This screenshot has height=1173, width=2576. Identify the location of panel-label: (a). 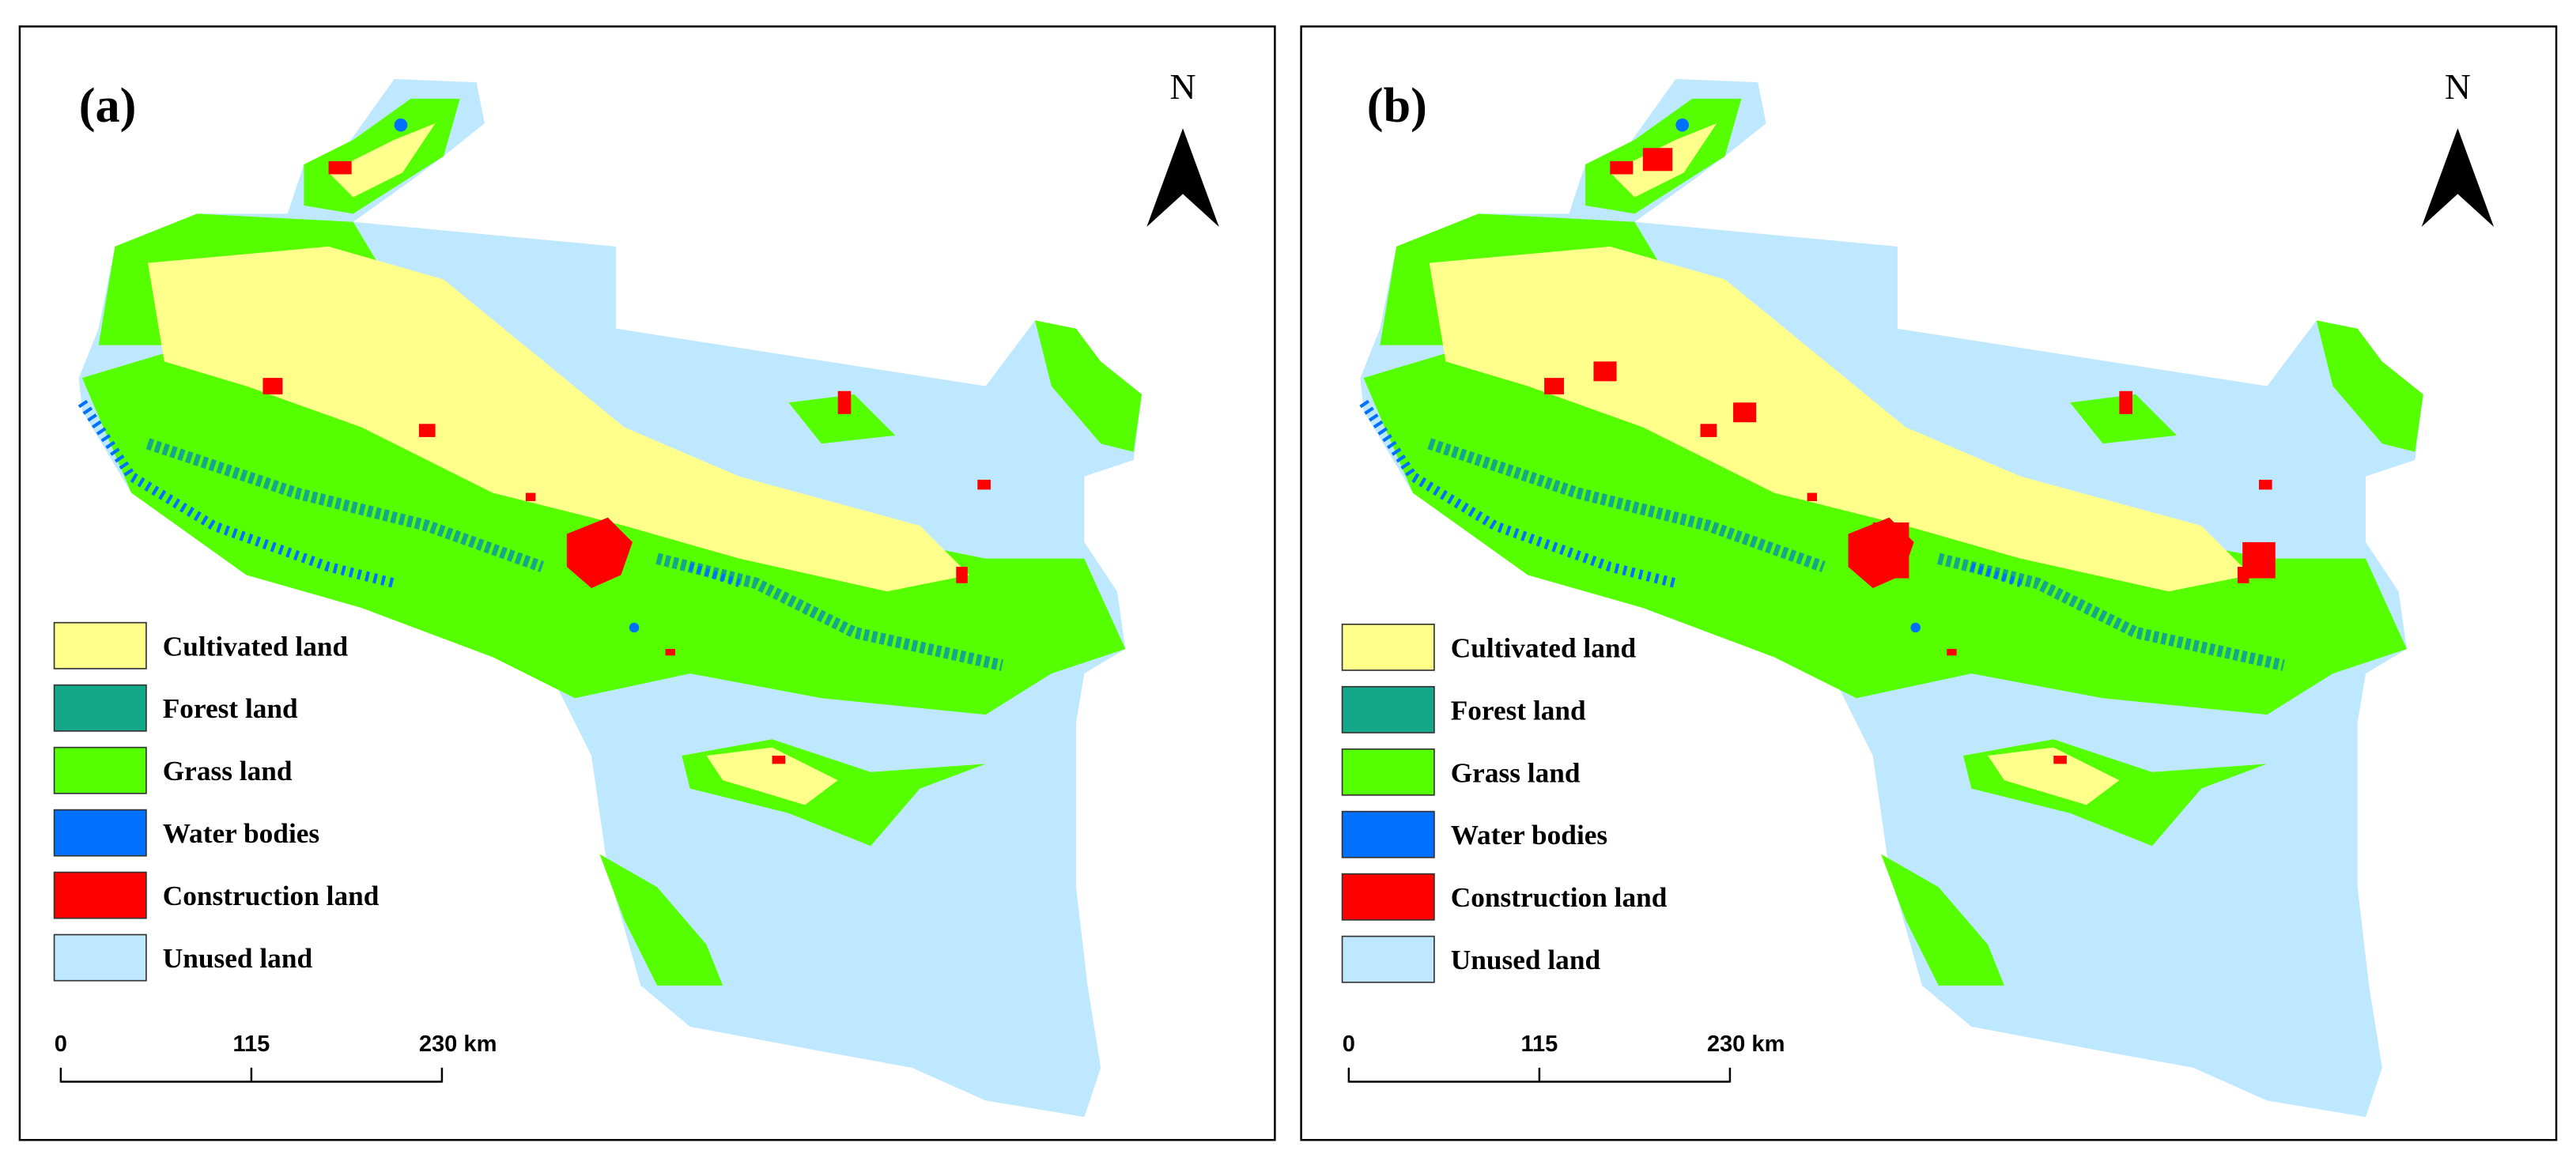
(108, 106).